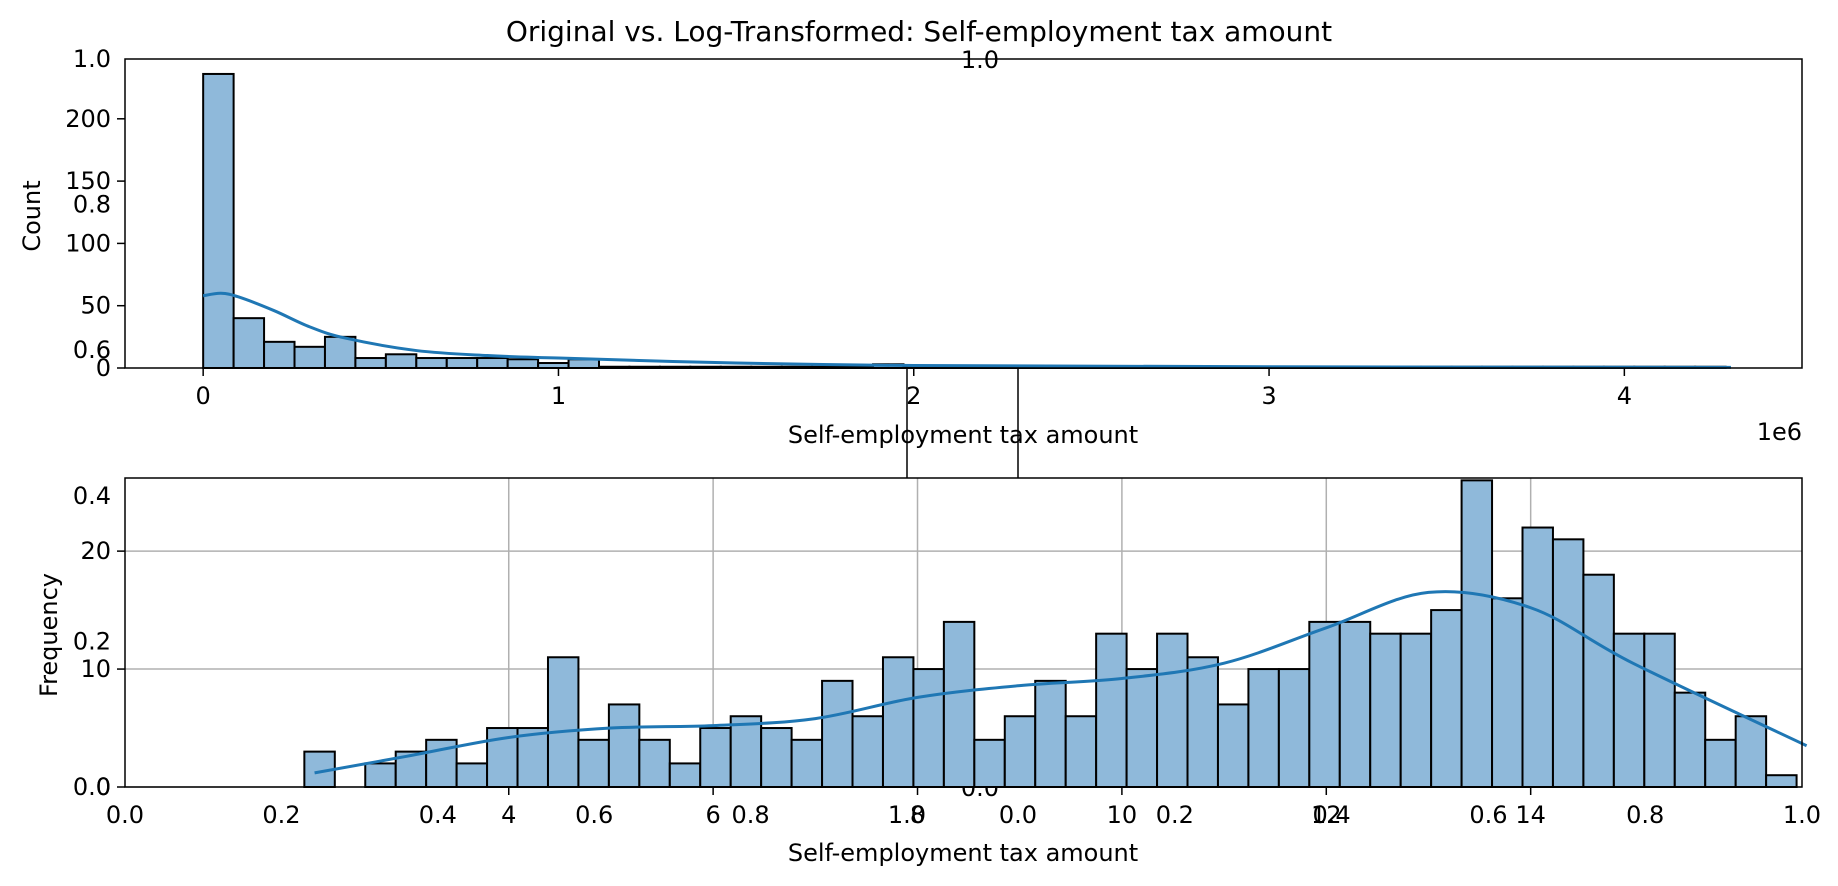 The width and height of the screenshot is (1838, 886). What do you see at coordinates (594, 815) in the screenshot?
I see `ghost-x-tick-label: 0.6` at bounding box center [594, 815].